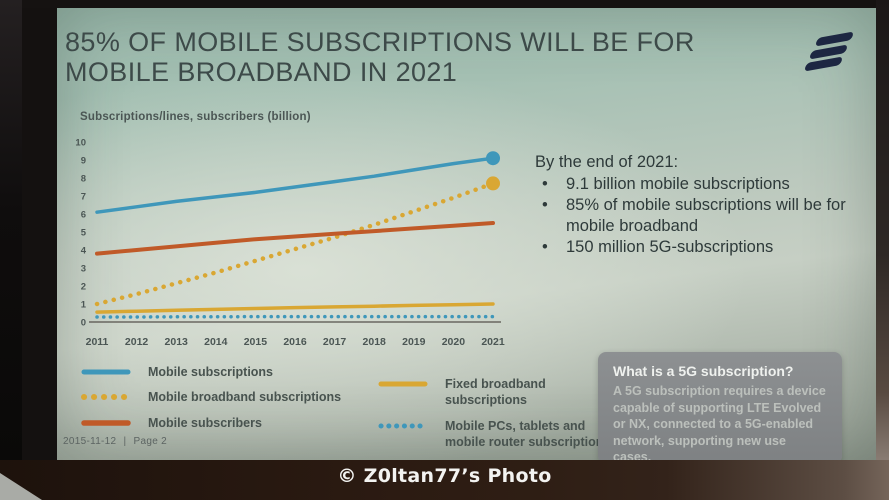 The image size is (889, 500). I want to click on svg-text: 6, so click(83, 215).